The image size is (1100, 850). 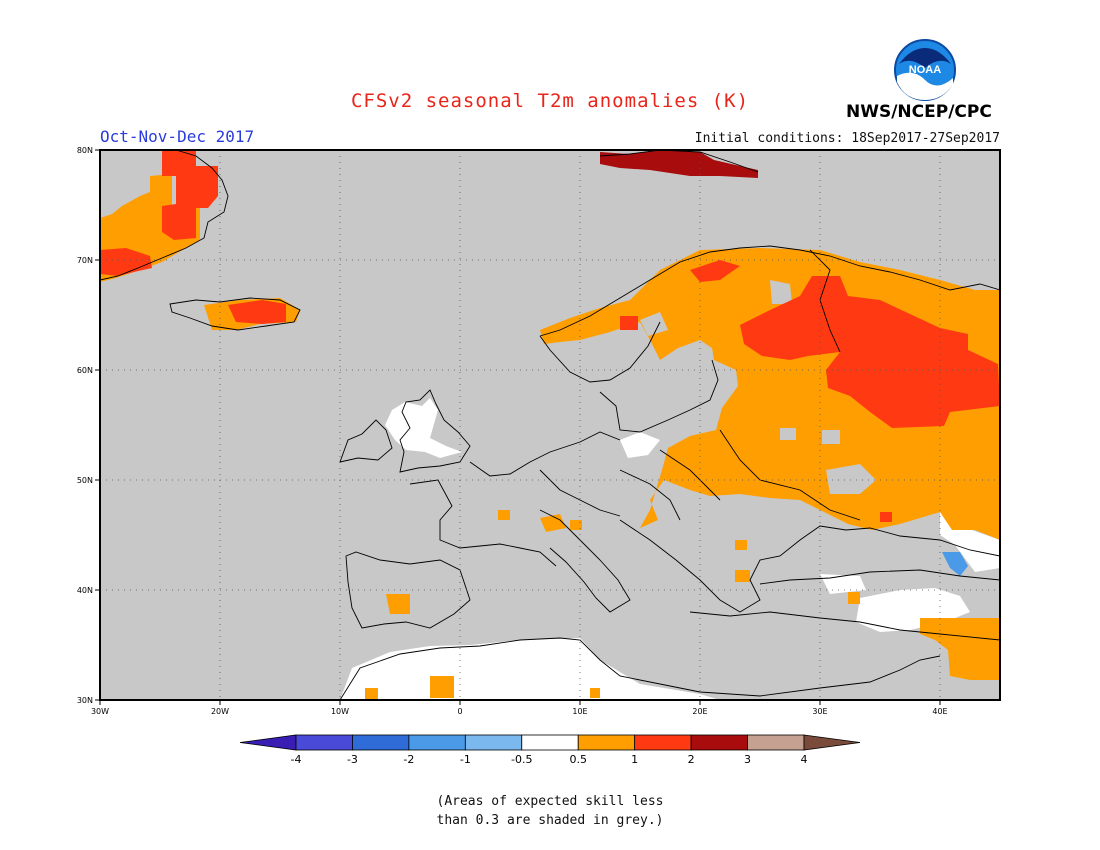 I want to click on longitude-tick-label: 20E, so click(x=699, y=711).